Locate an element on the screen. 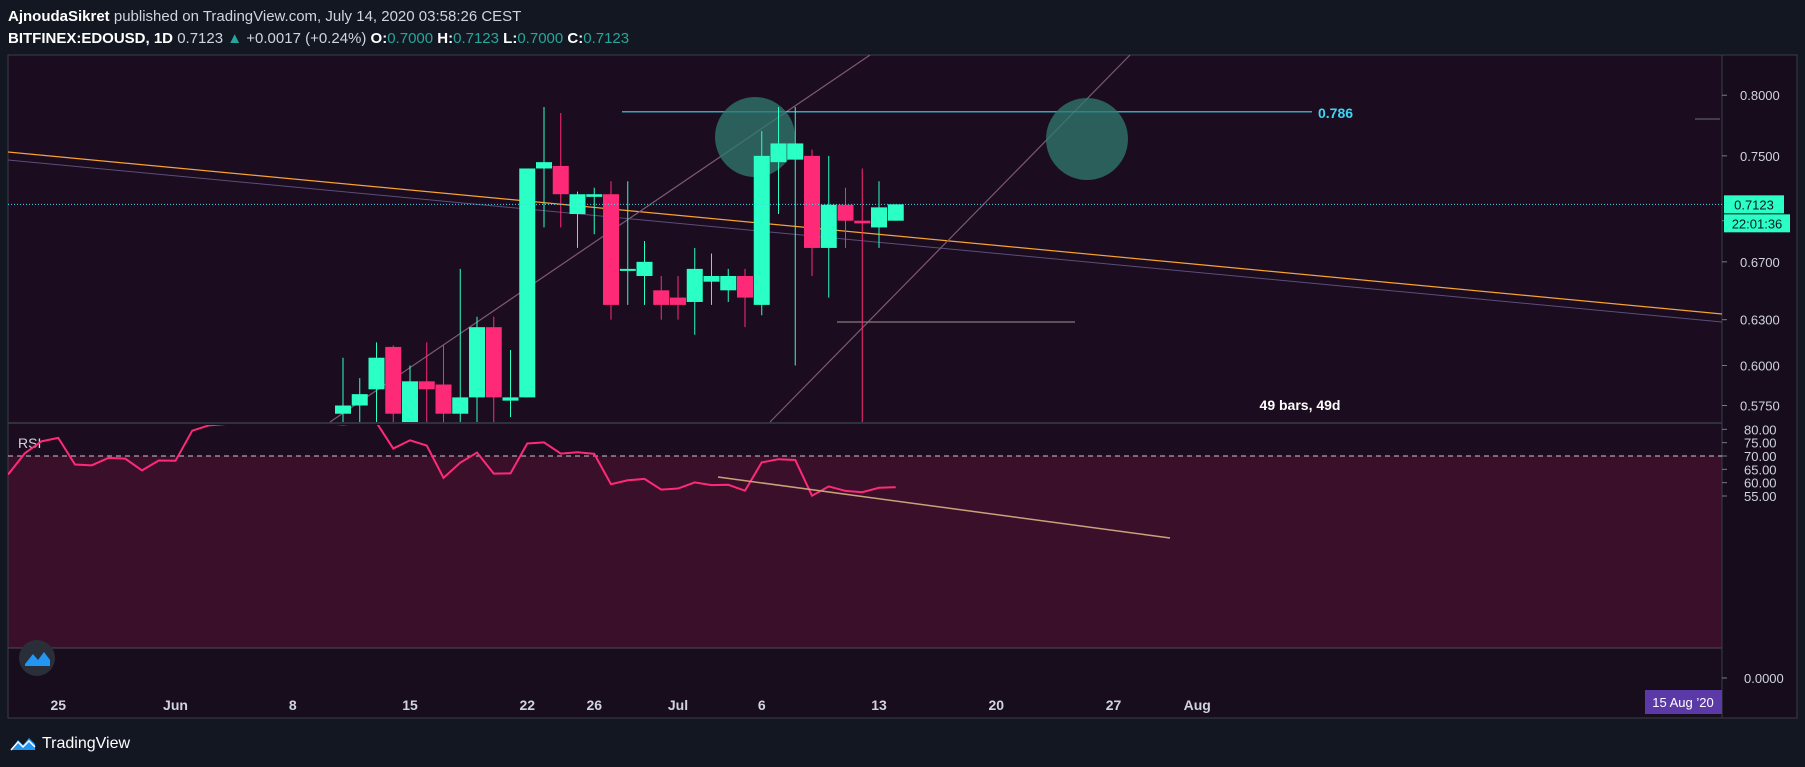 This screenshot has width=1805, height=767. x-tick-label: Jun is located at coordinates (175, 705).